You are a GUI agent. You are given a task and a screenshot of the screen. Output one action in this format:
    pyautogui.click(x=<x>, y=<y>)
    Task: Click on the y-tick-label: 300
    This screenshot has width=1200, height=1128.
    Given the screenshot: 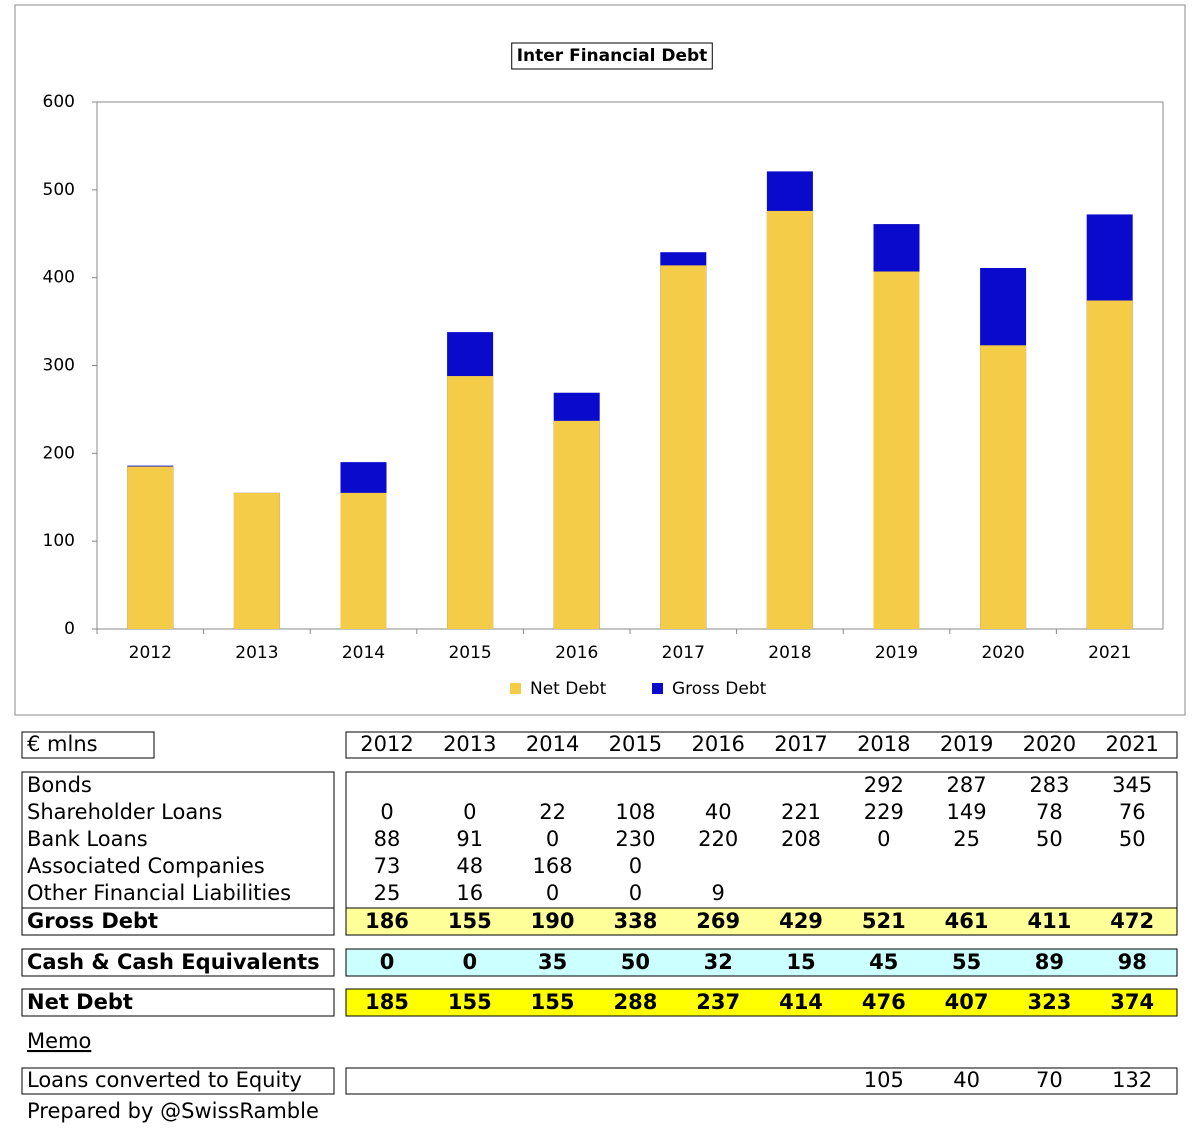 What is the action you would take?
    pyautogui.click(x=59, y=366)
    